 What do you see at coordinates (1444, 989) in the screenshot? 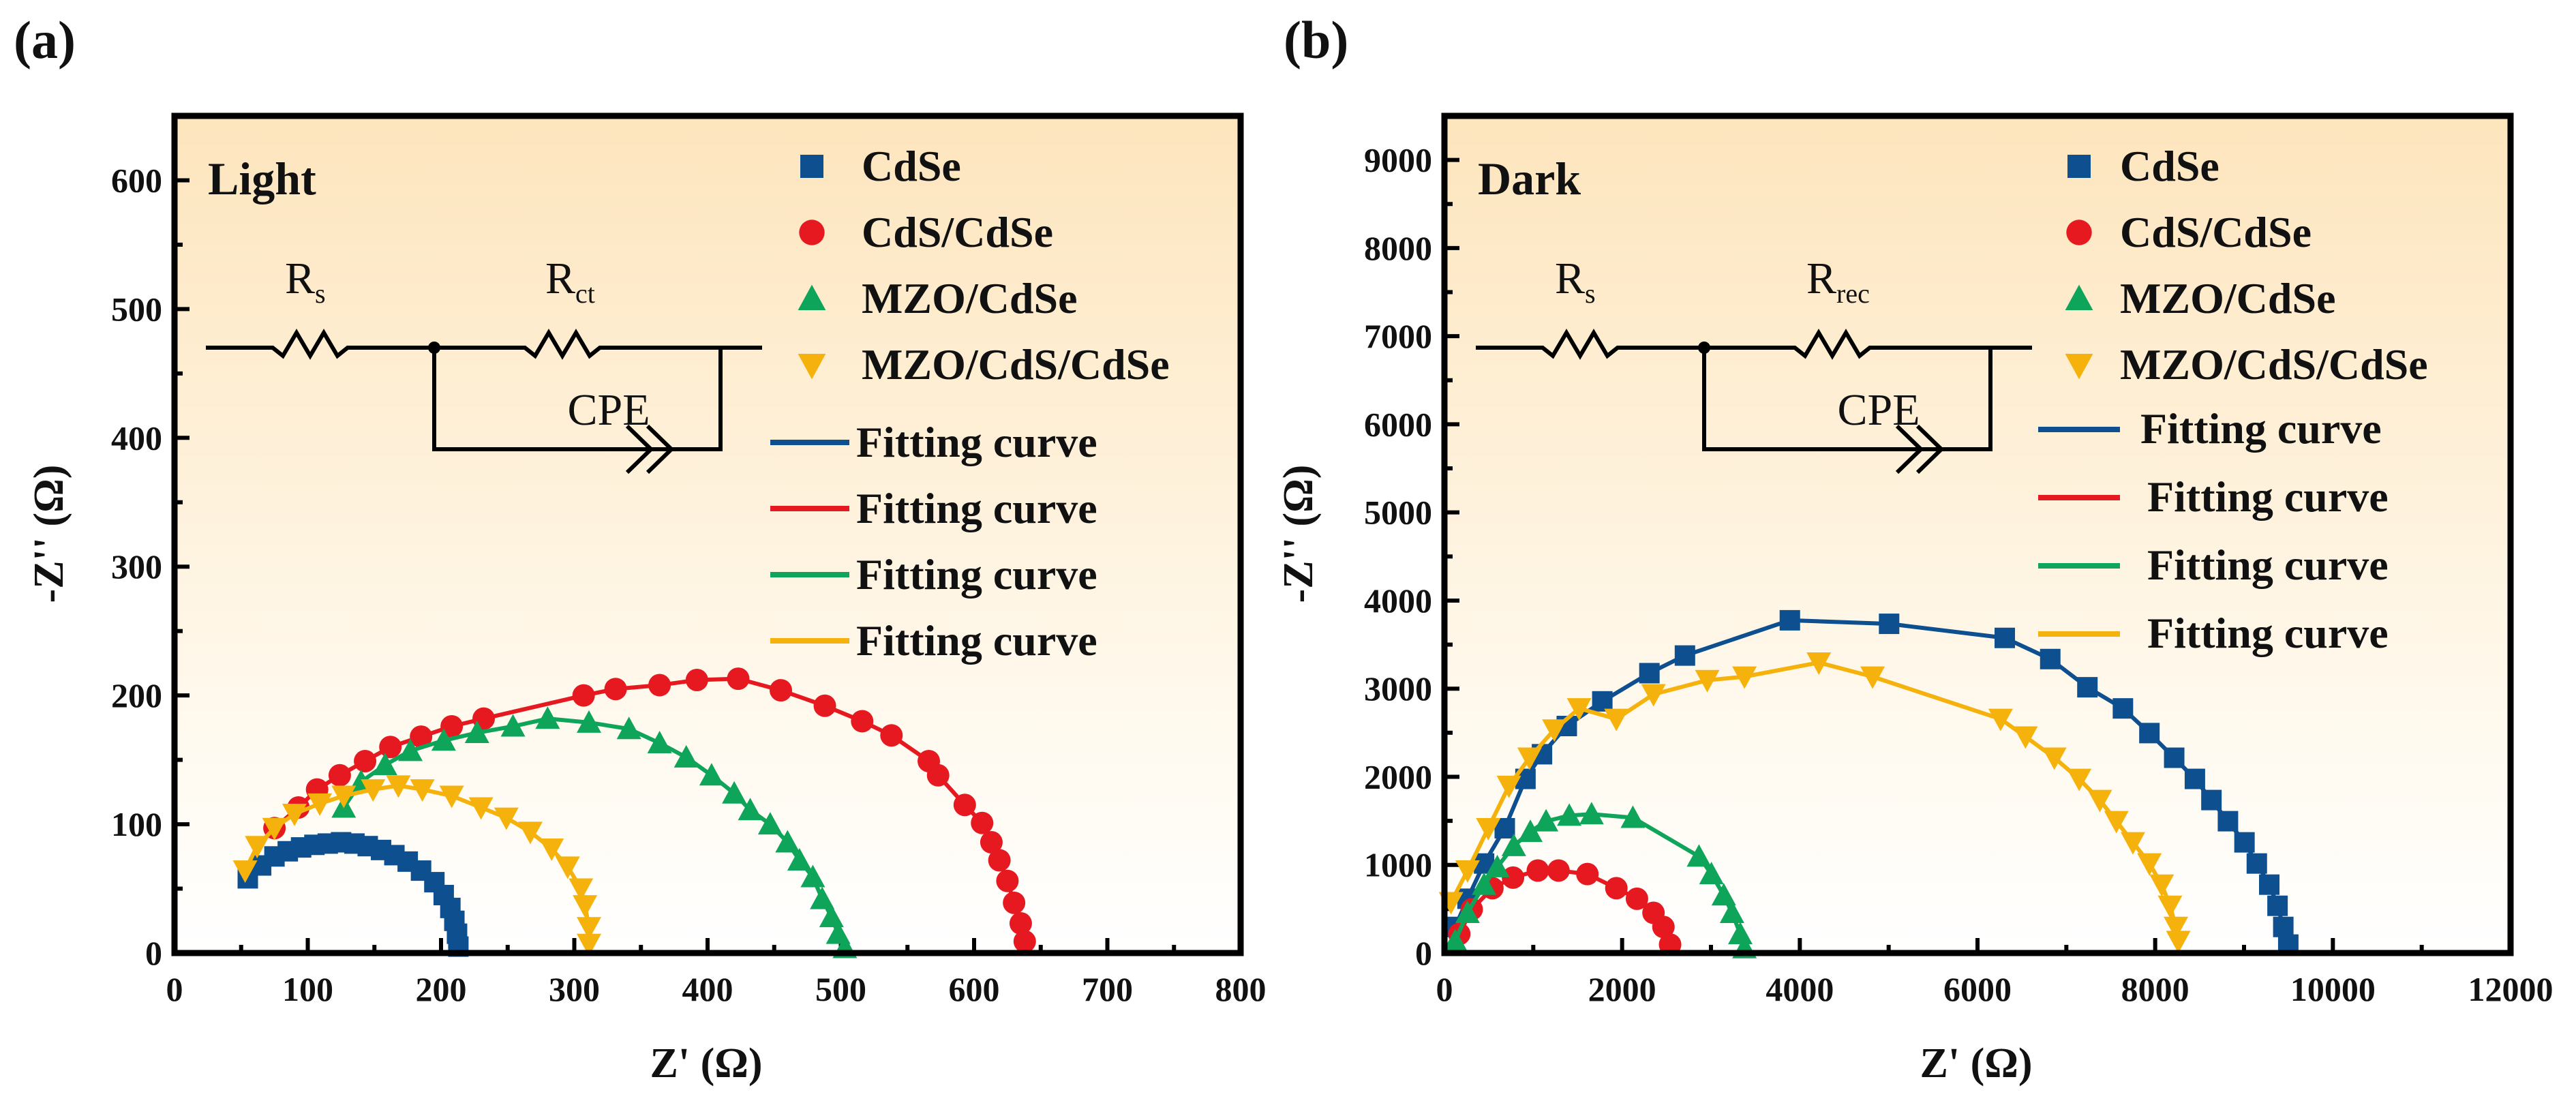
I see `x-tick-label: 0` at bounding box center [1444, 989].